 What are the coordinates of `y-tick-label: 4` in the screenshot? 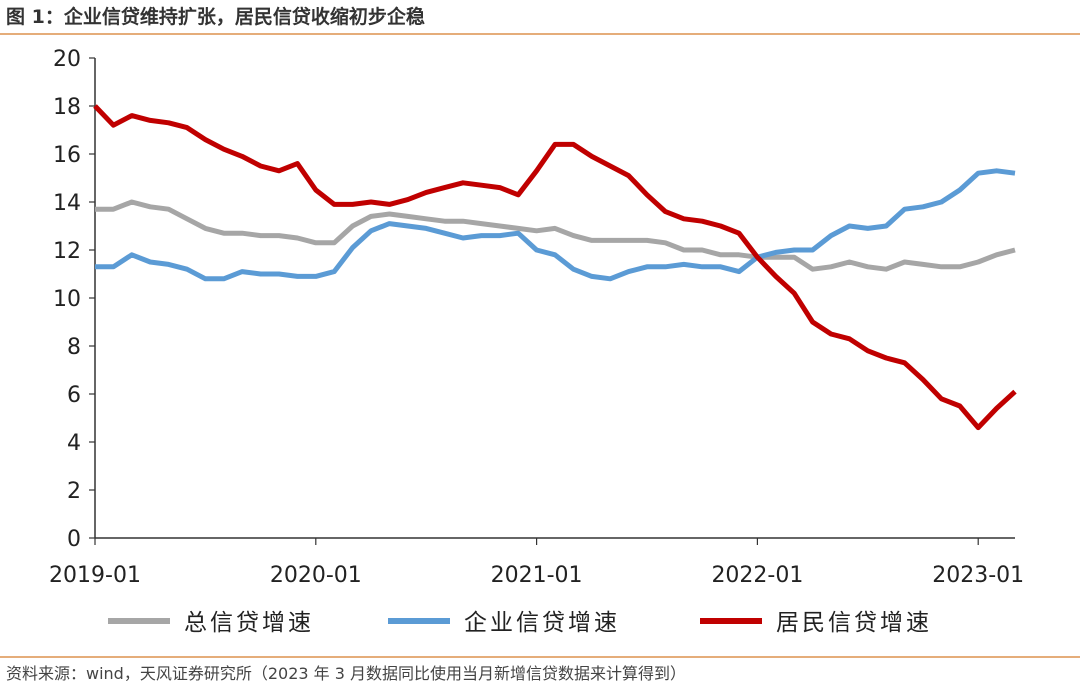 It's located at (74, 443).